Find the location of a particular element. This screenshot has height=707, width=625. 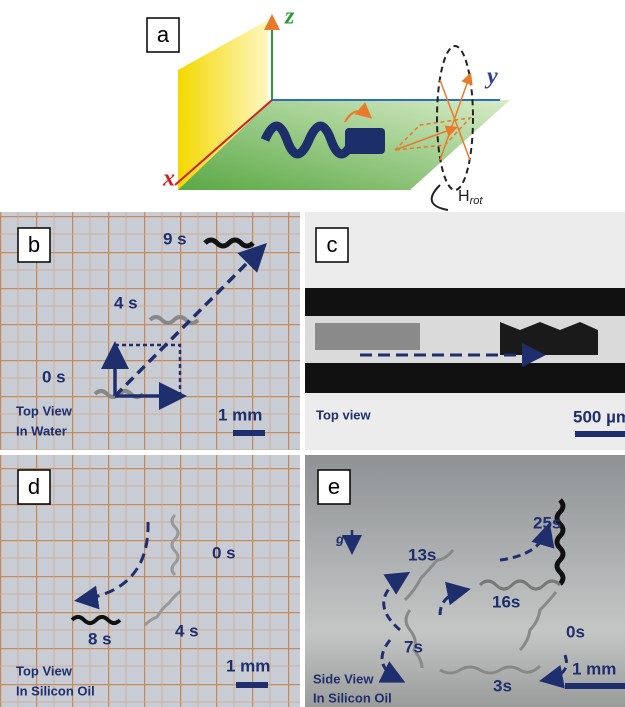

view-label: In Water is located at coordinates (41, 430).